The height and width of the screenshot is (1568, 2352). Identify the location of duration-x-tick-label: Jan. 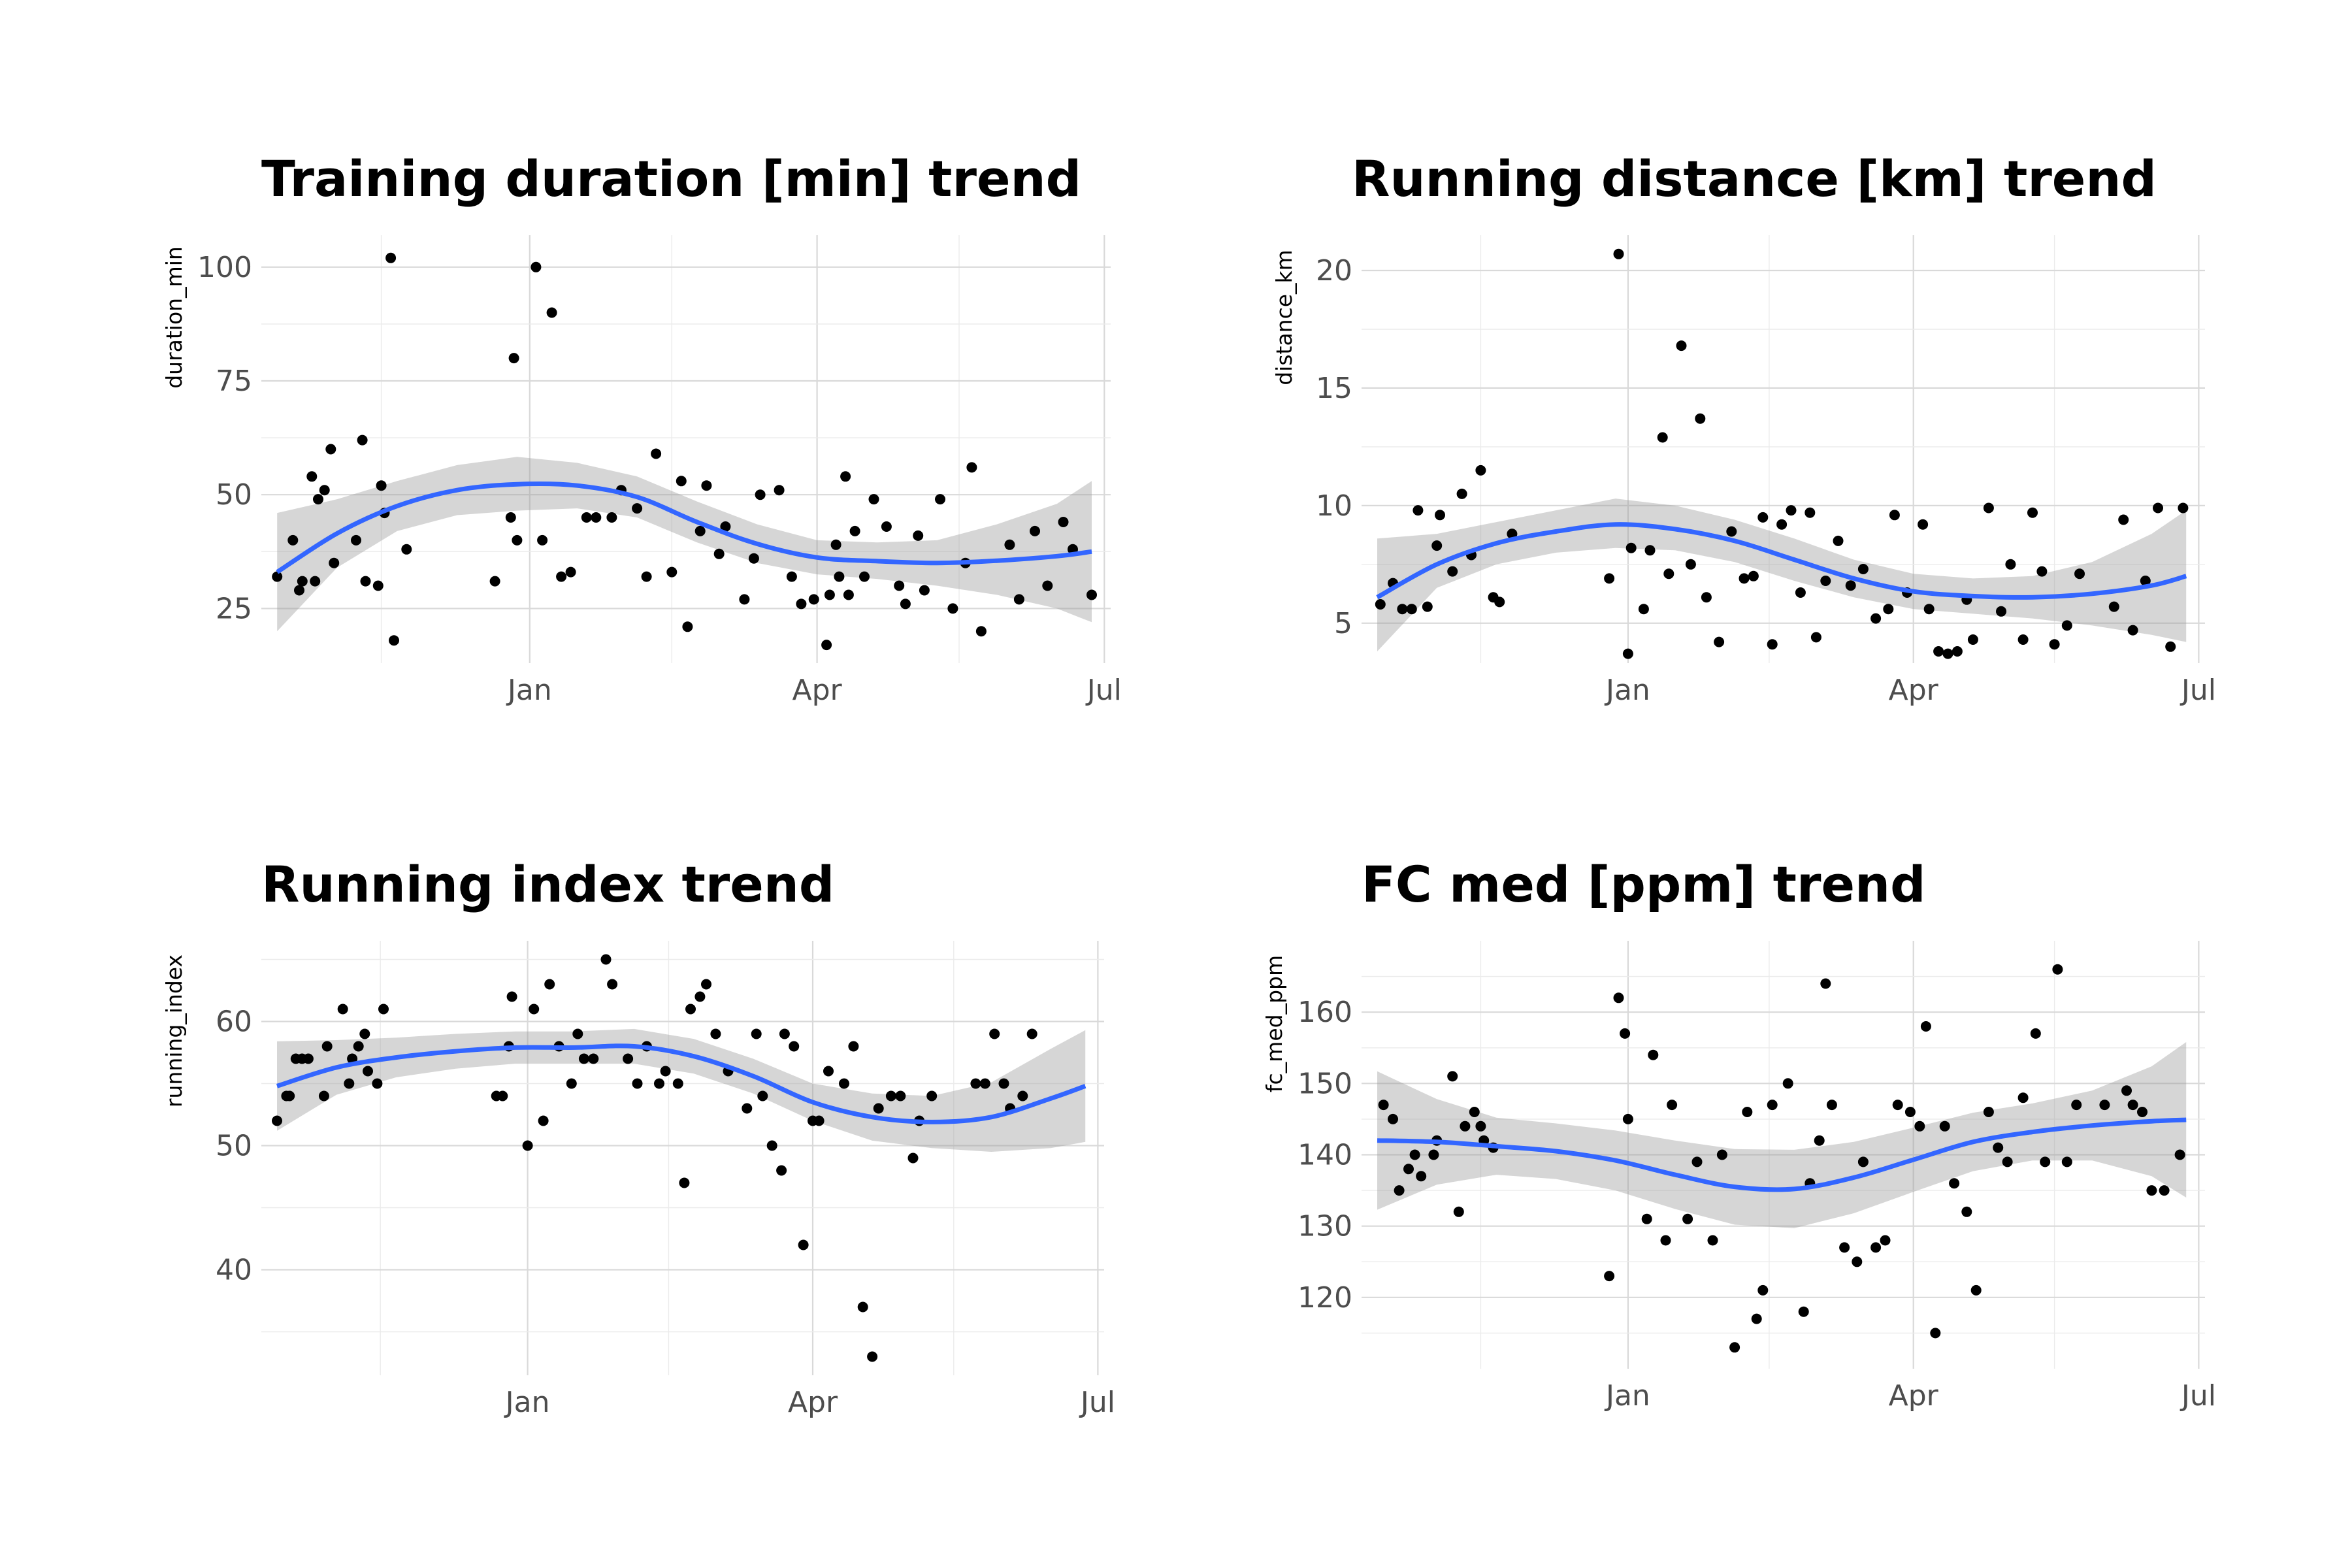
(529, 690).